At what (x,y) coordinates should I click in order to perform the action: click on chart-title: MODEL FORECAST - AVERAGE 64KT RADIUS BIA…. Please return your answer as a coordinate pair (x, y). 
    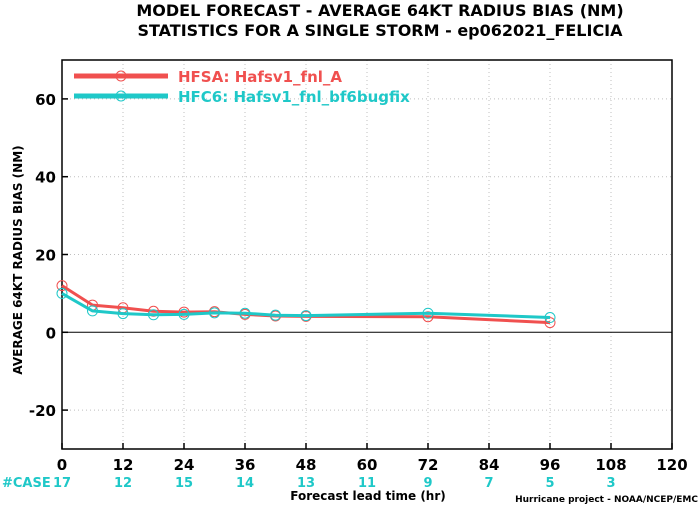
    Looking at the image, I should click on (379, 10).